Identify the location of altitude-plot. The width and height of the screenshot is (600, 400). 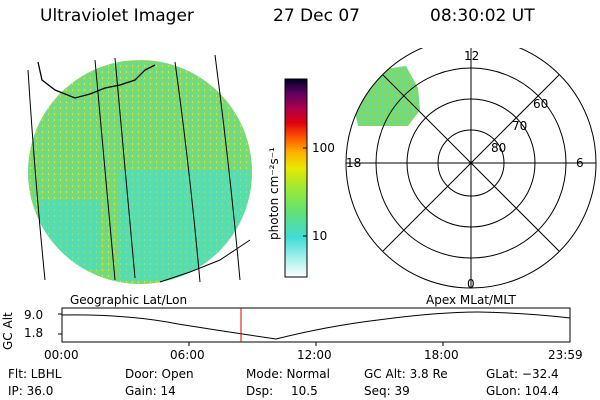
(314, 326).